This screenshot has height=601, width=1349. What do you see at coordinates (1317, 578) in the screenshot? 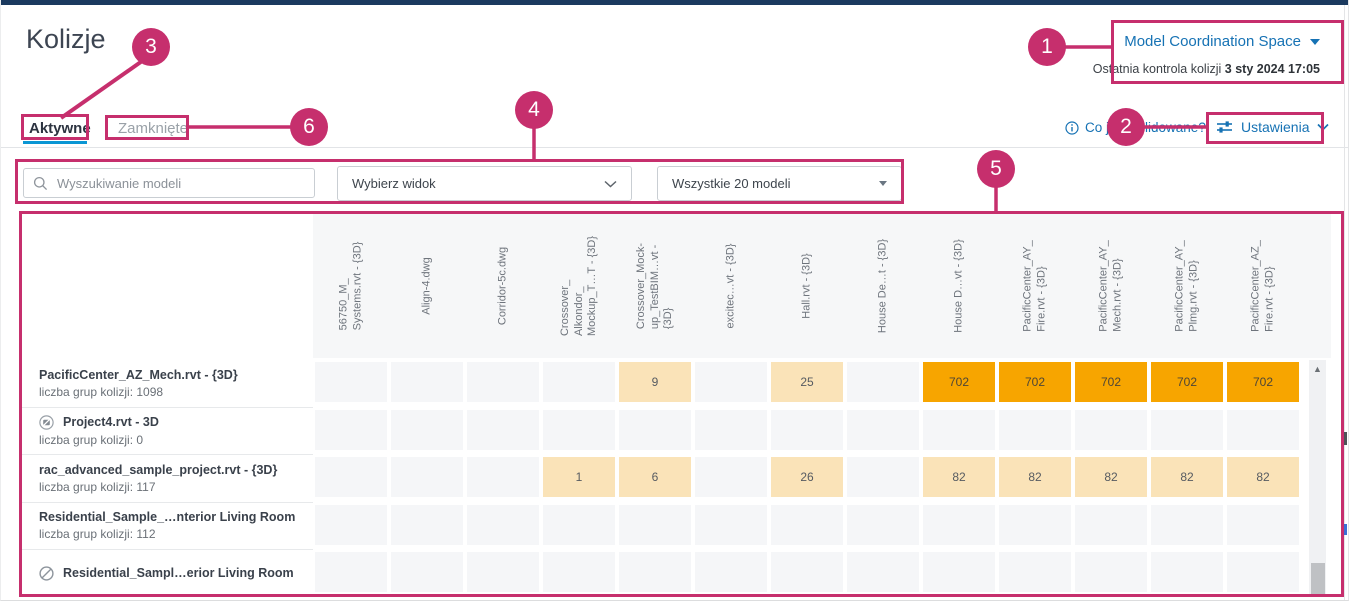
I see `scrollbar-thumb` at bounding box center [1317, 578].